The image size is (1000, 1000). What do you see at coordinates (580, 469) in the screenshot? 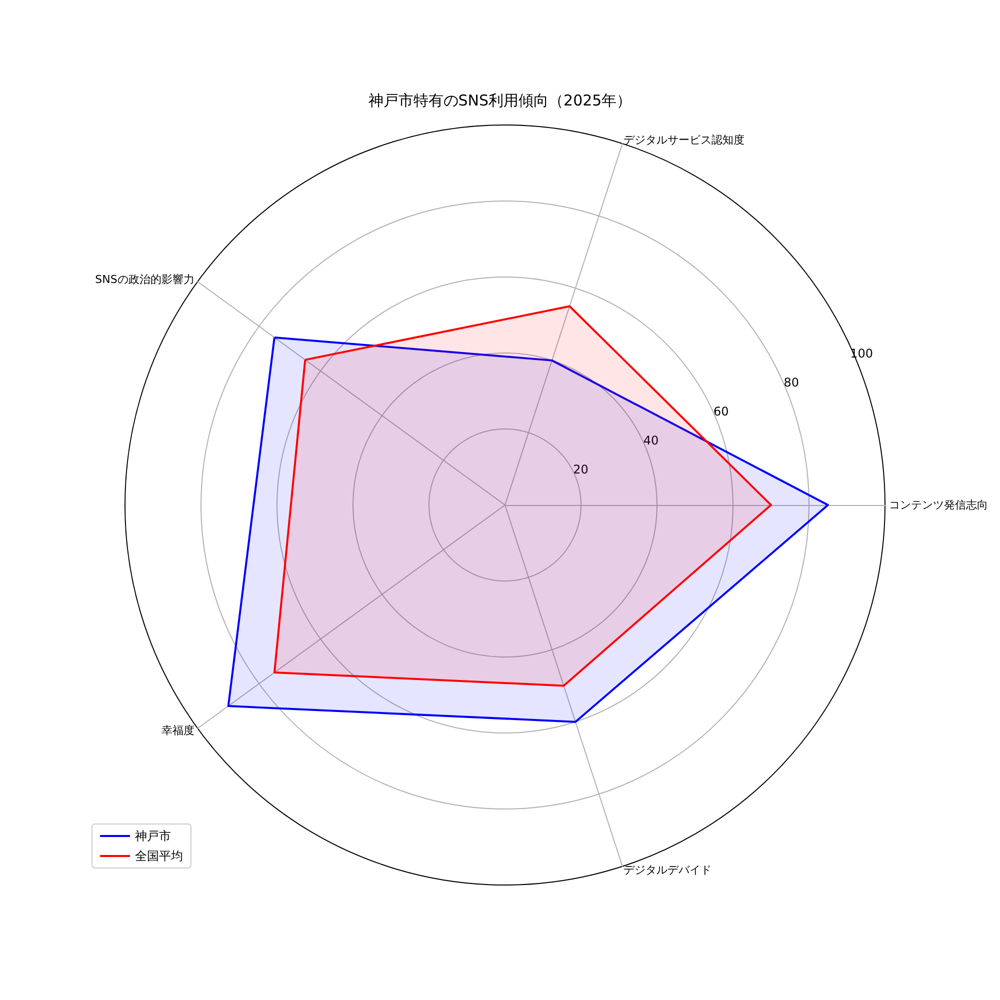
I see `y-tick-label: 20` at bounding box center [580, 469].